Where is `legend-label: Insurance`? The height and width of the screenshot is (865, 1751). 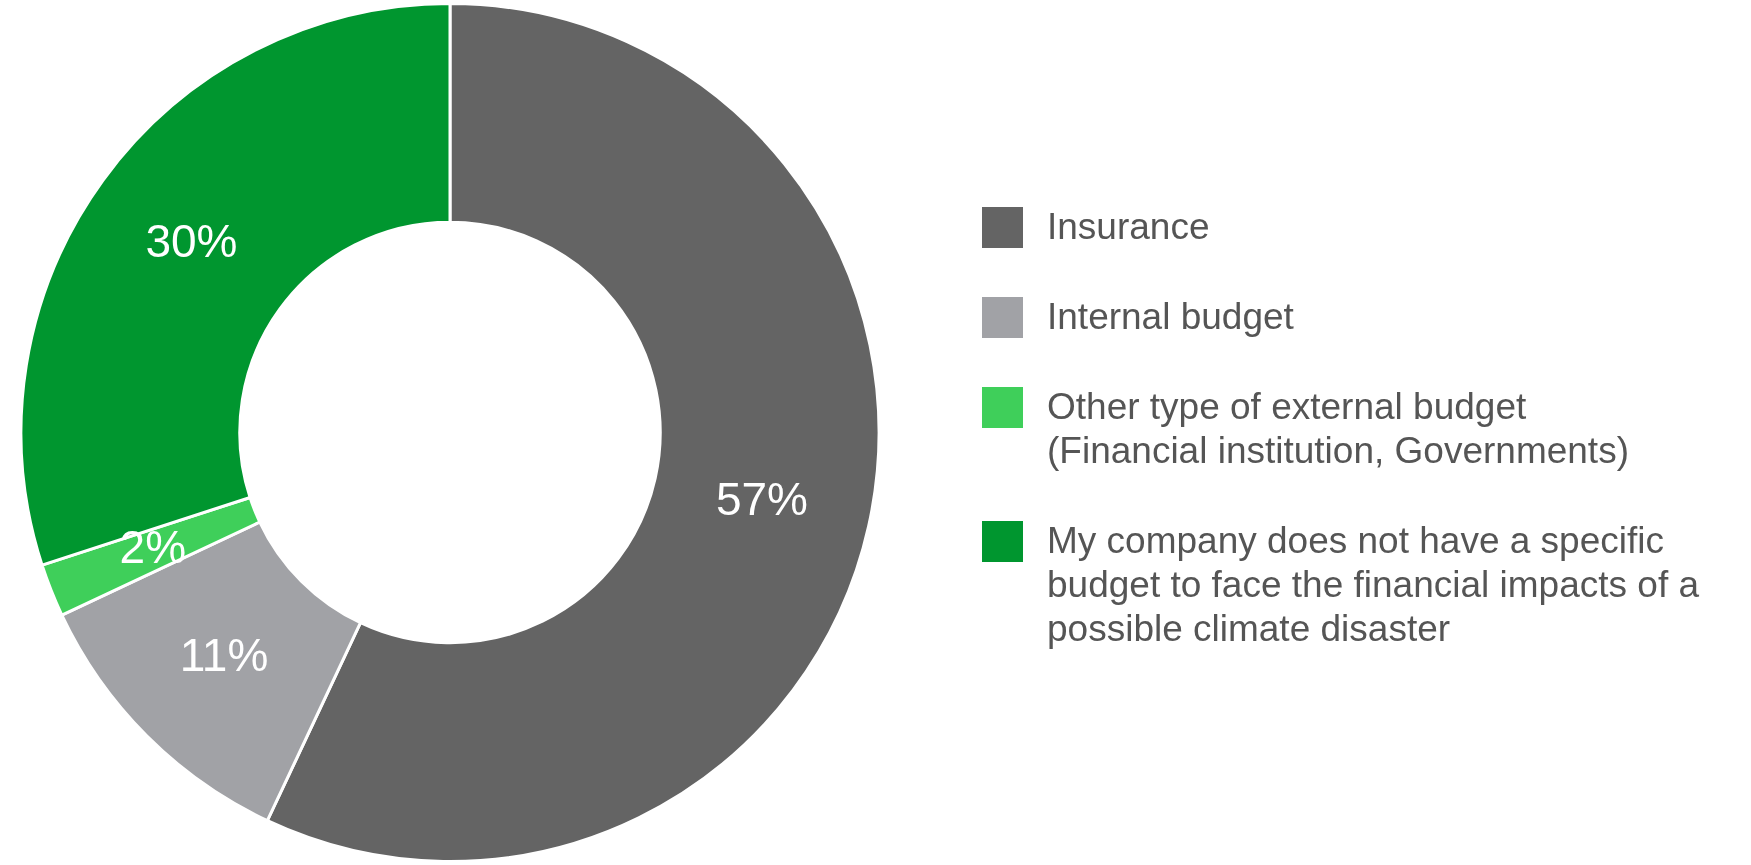 legend-label: Insurance is located at coordinates (1128, 227).